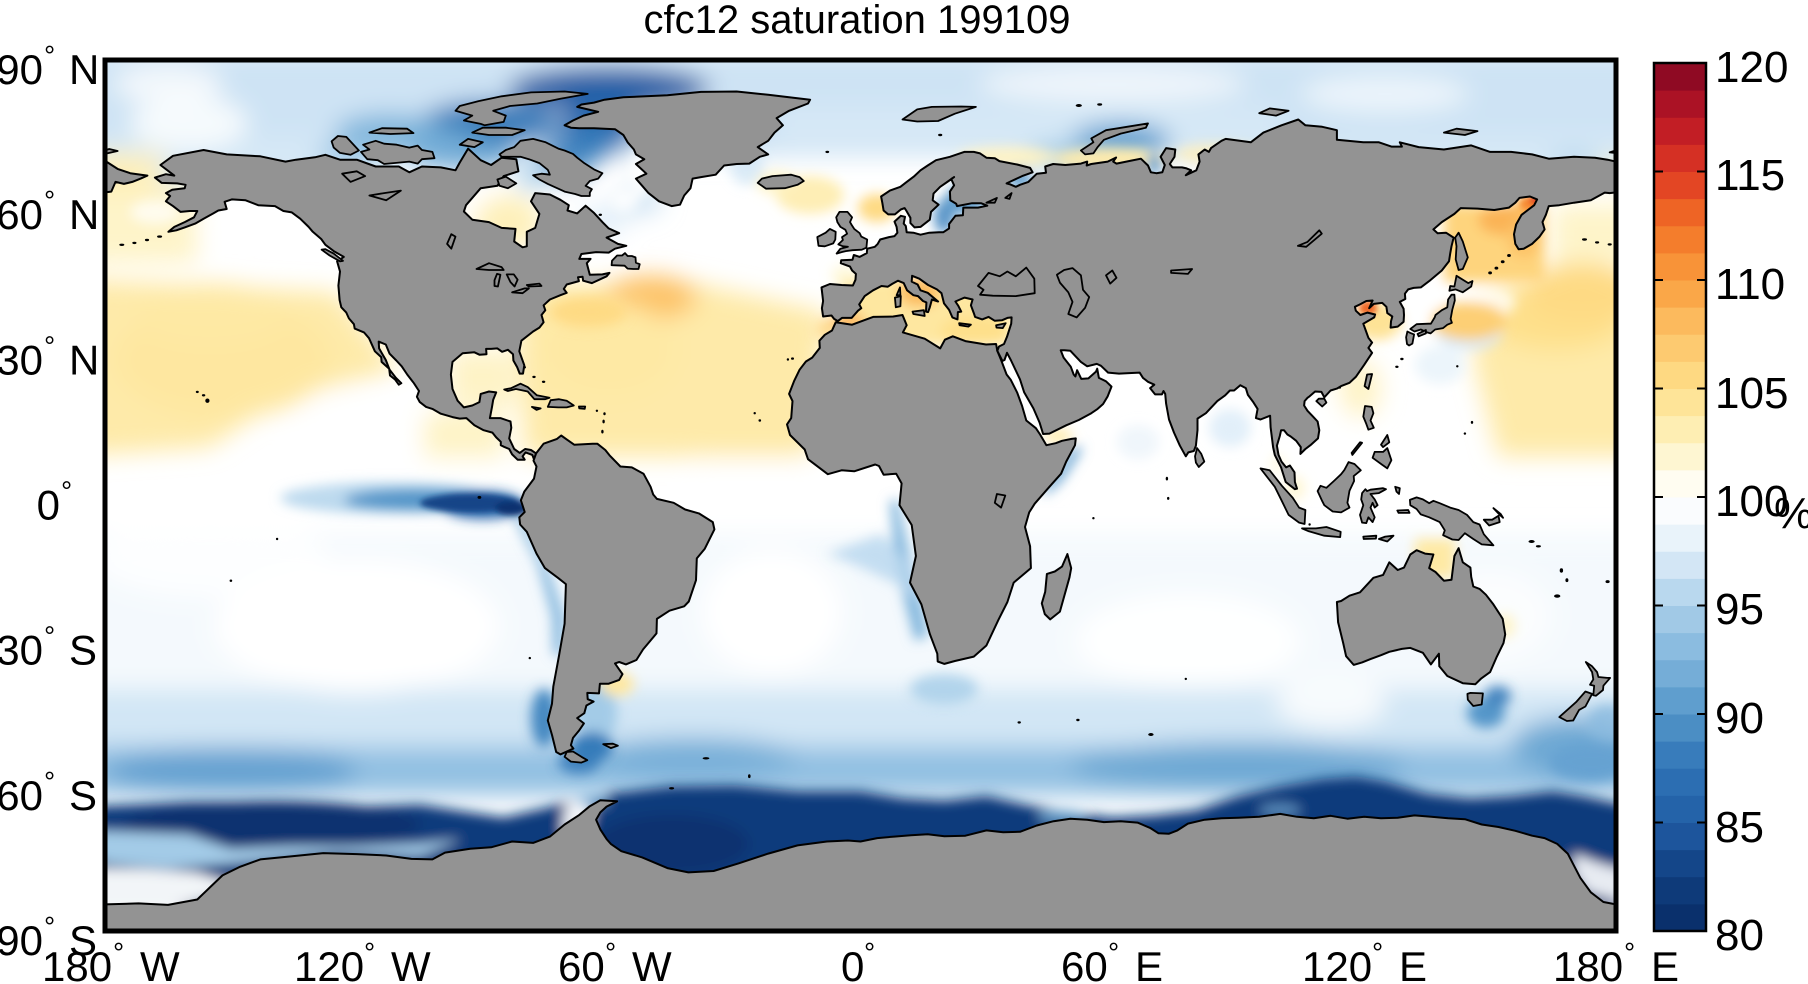 The image size is (1808, 984). What do you see at coordinates (1750, 175) in the screenshot?
I see `svg-text: 115` at bounding box center [1750, 175].